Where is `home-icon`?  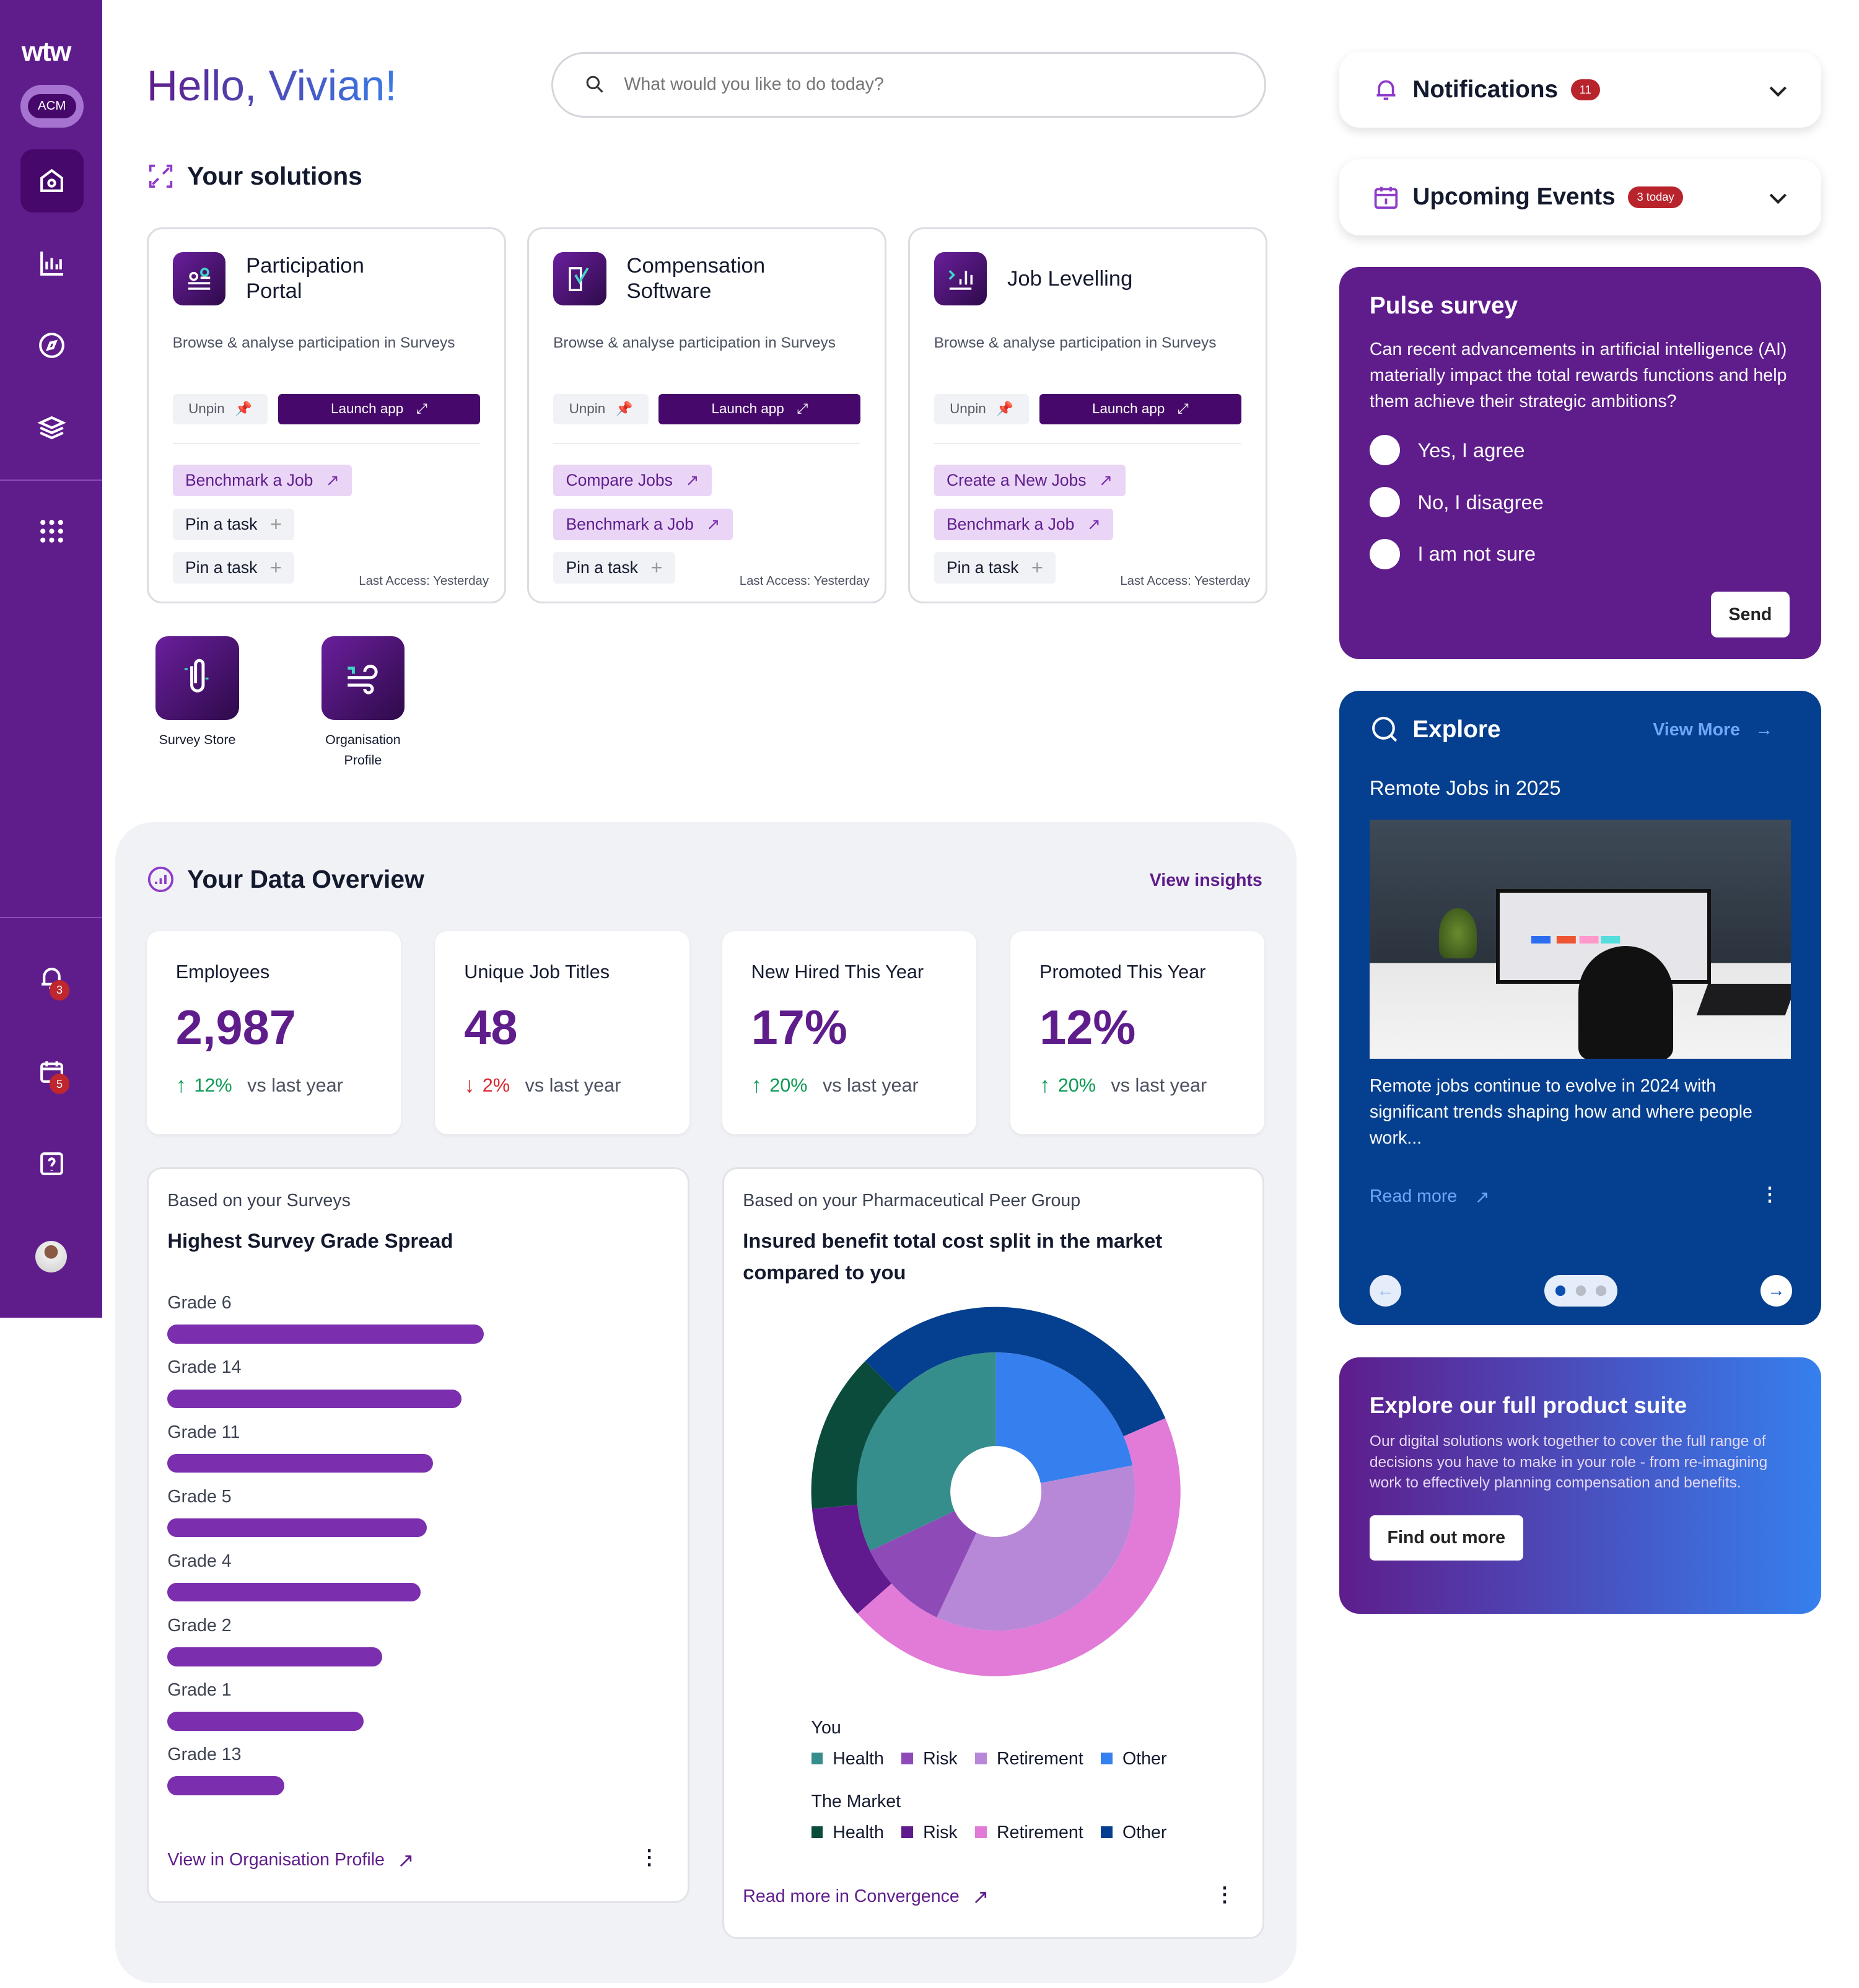 home-icon is located at coordinates (52, 181).